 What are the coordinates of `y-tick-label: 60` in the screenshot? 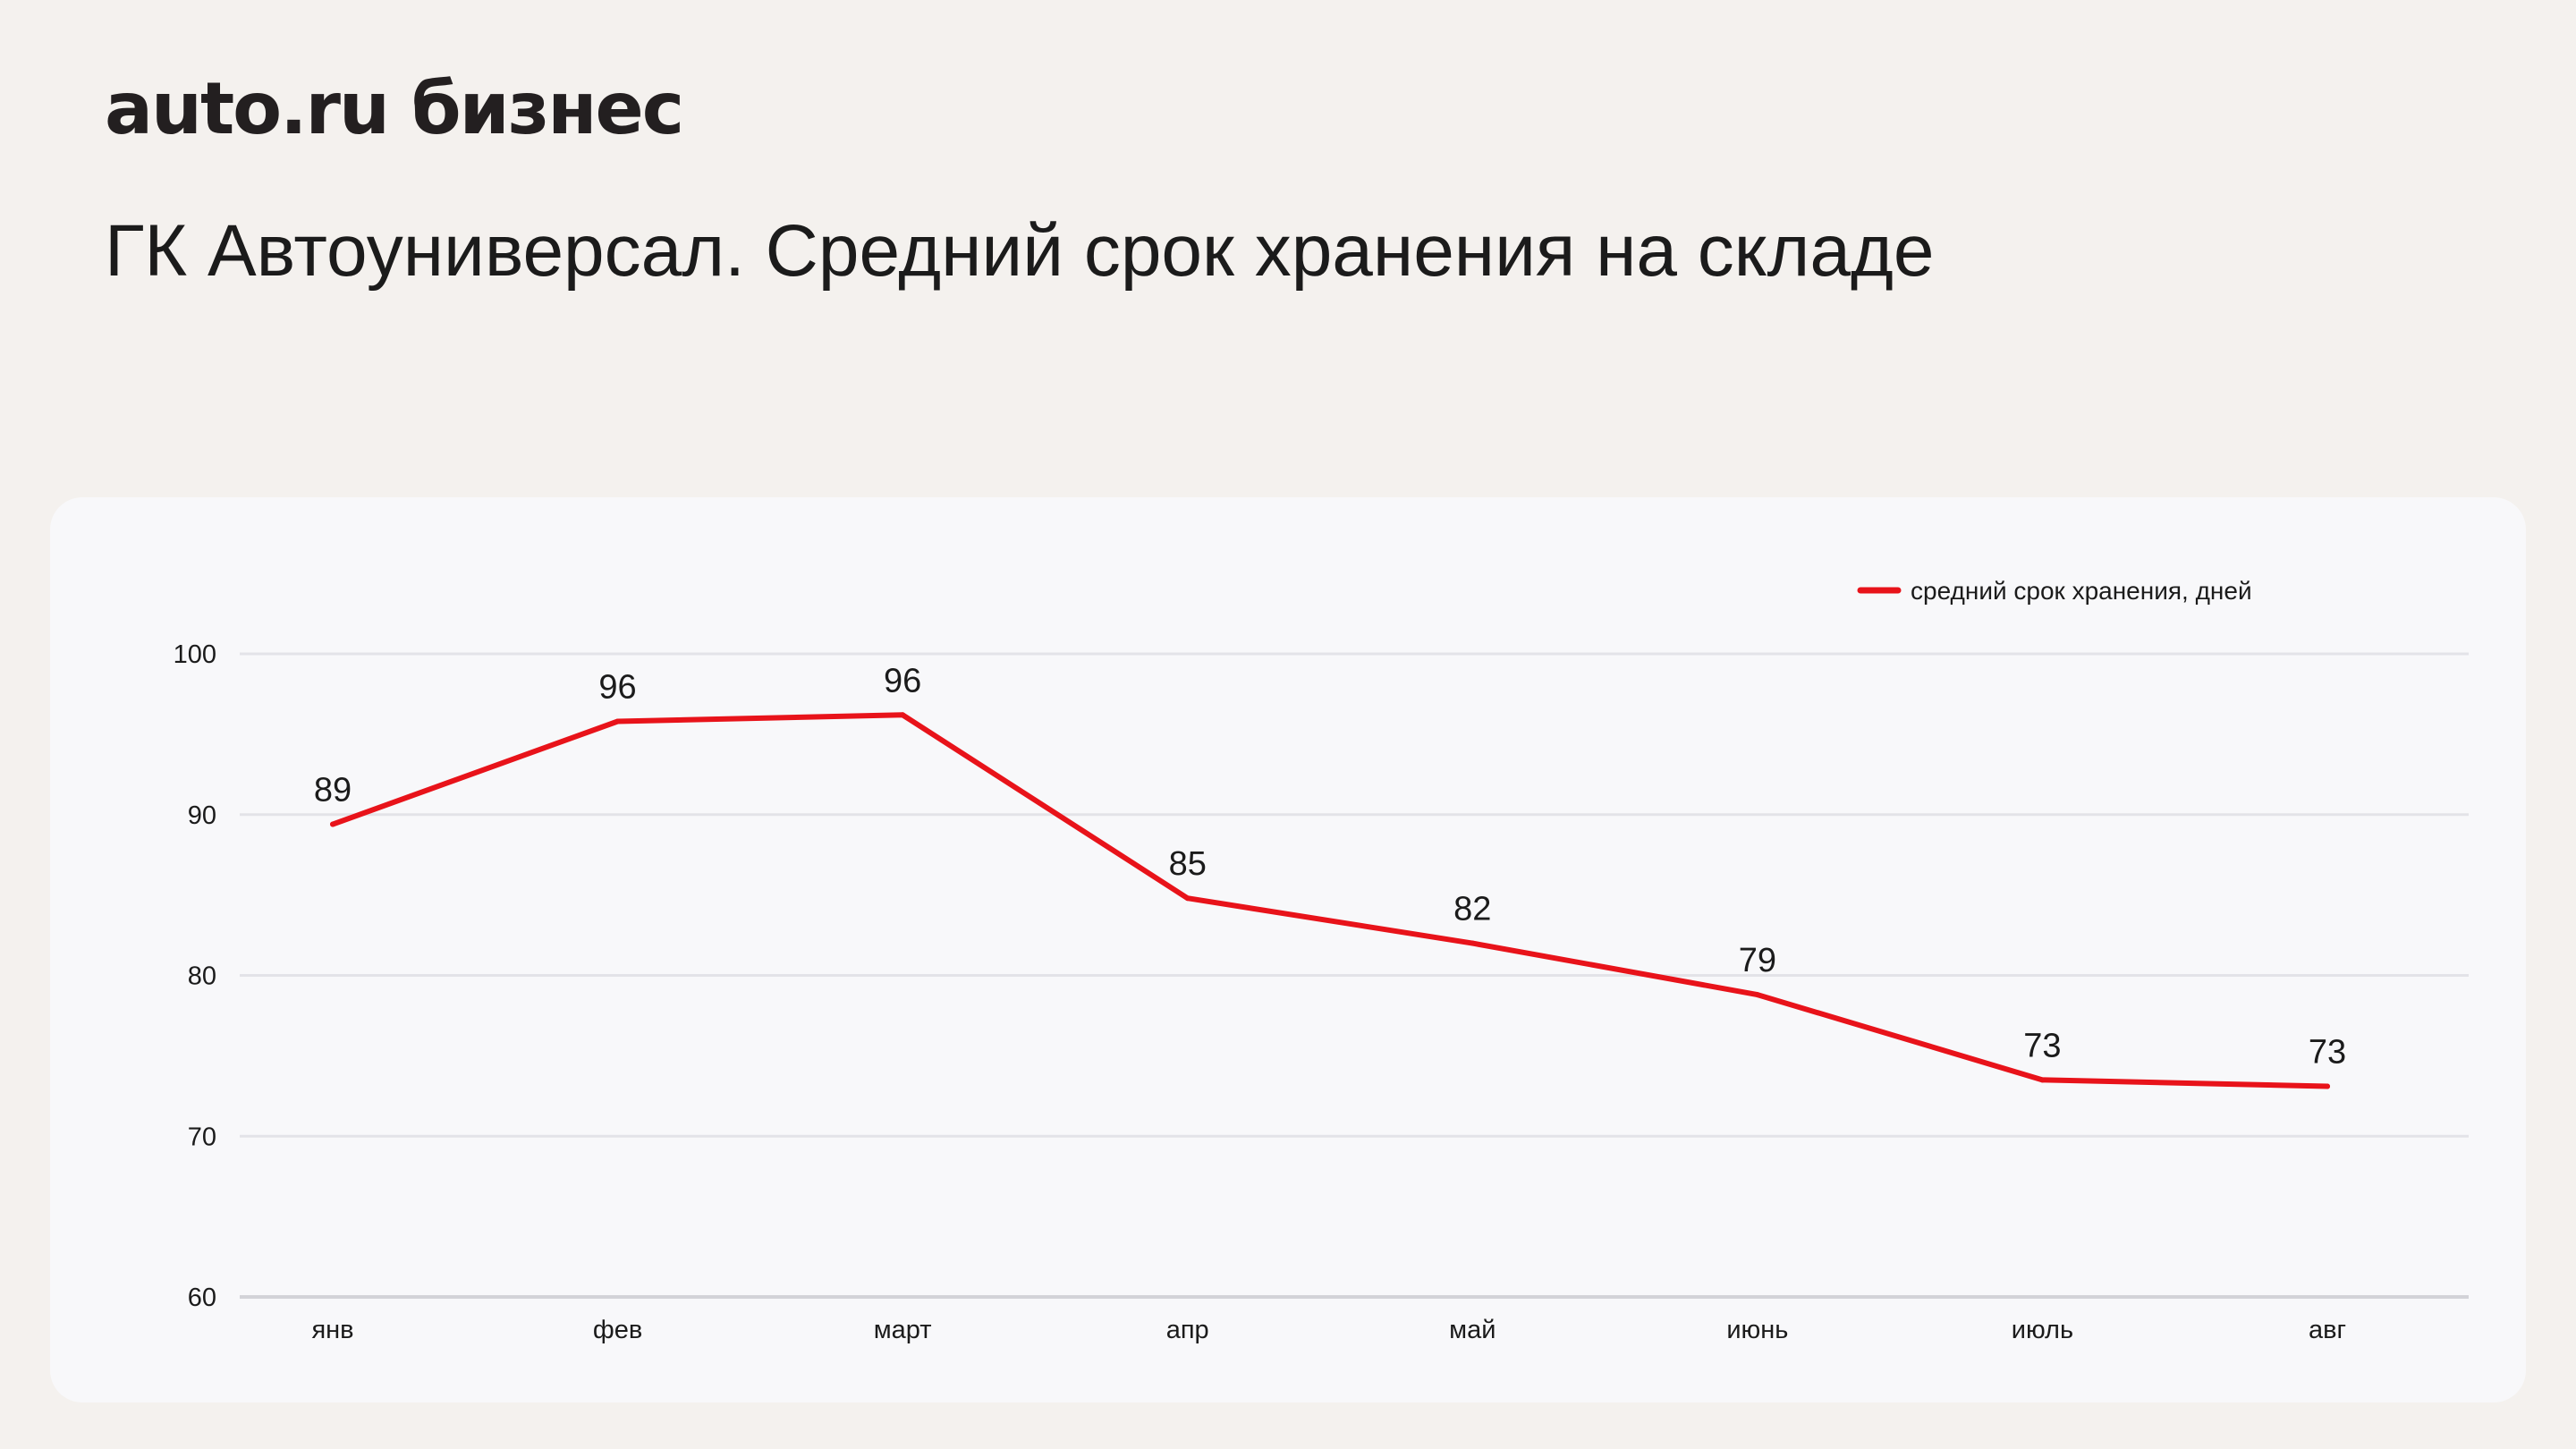 It's located at (202, 1298).